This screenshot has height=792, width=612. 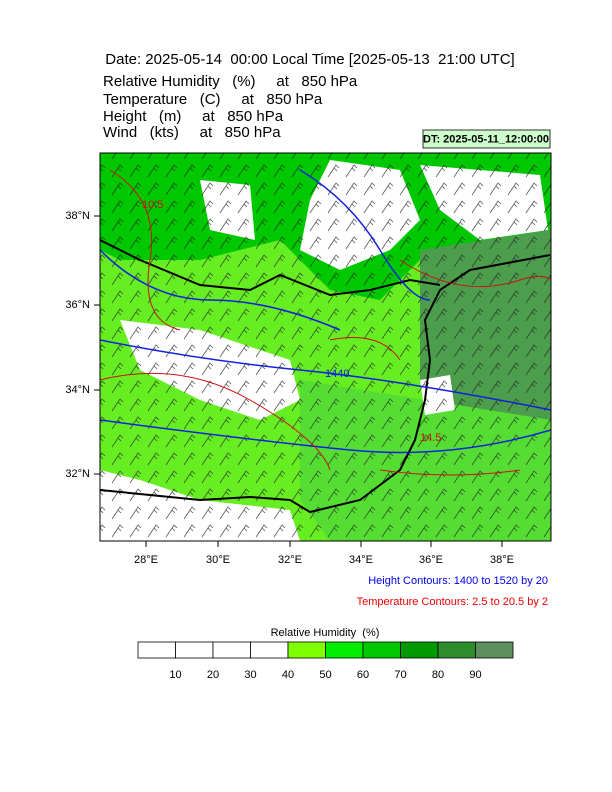 What do you see at coordinates (213, 675) in the screenshot?
I see `colorbar-label: 20` at bounding box center [213, 675].